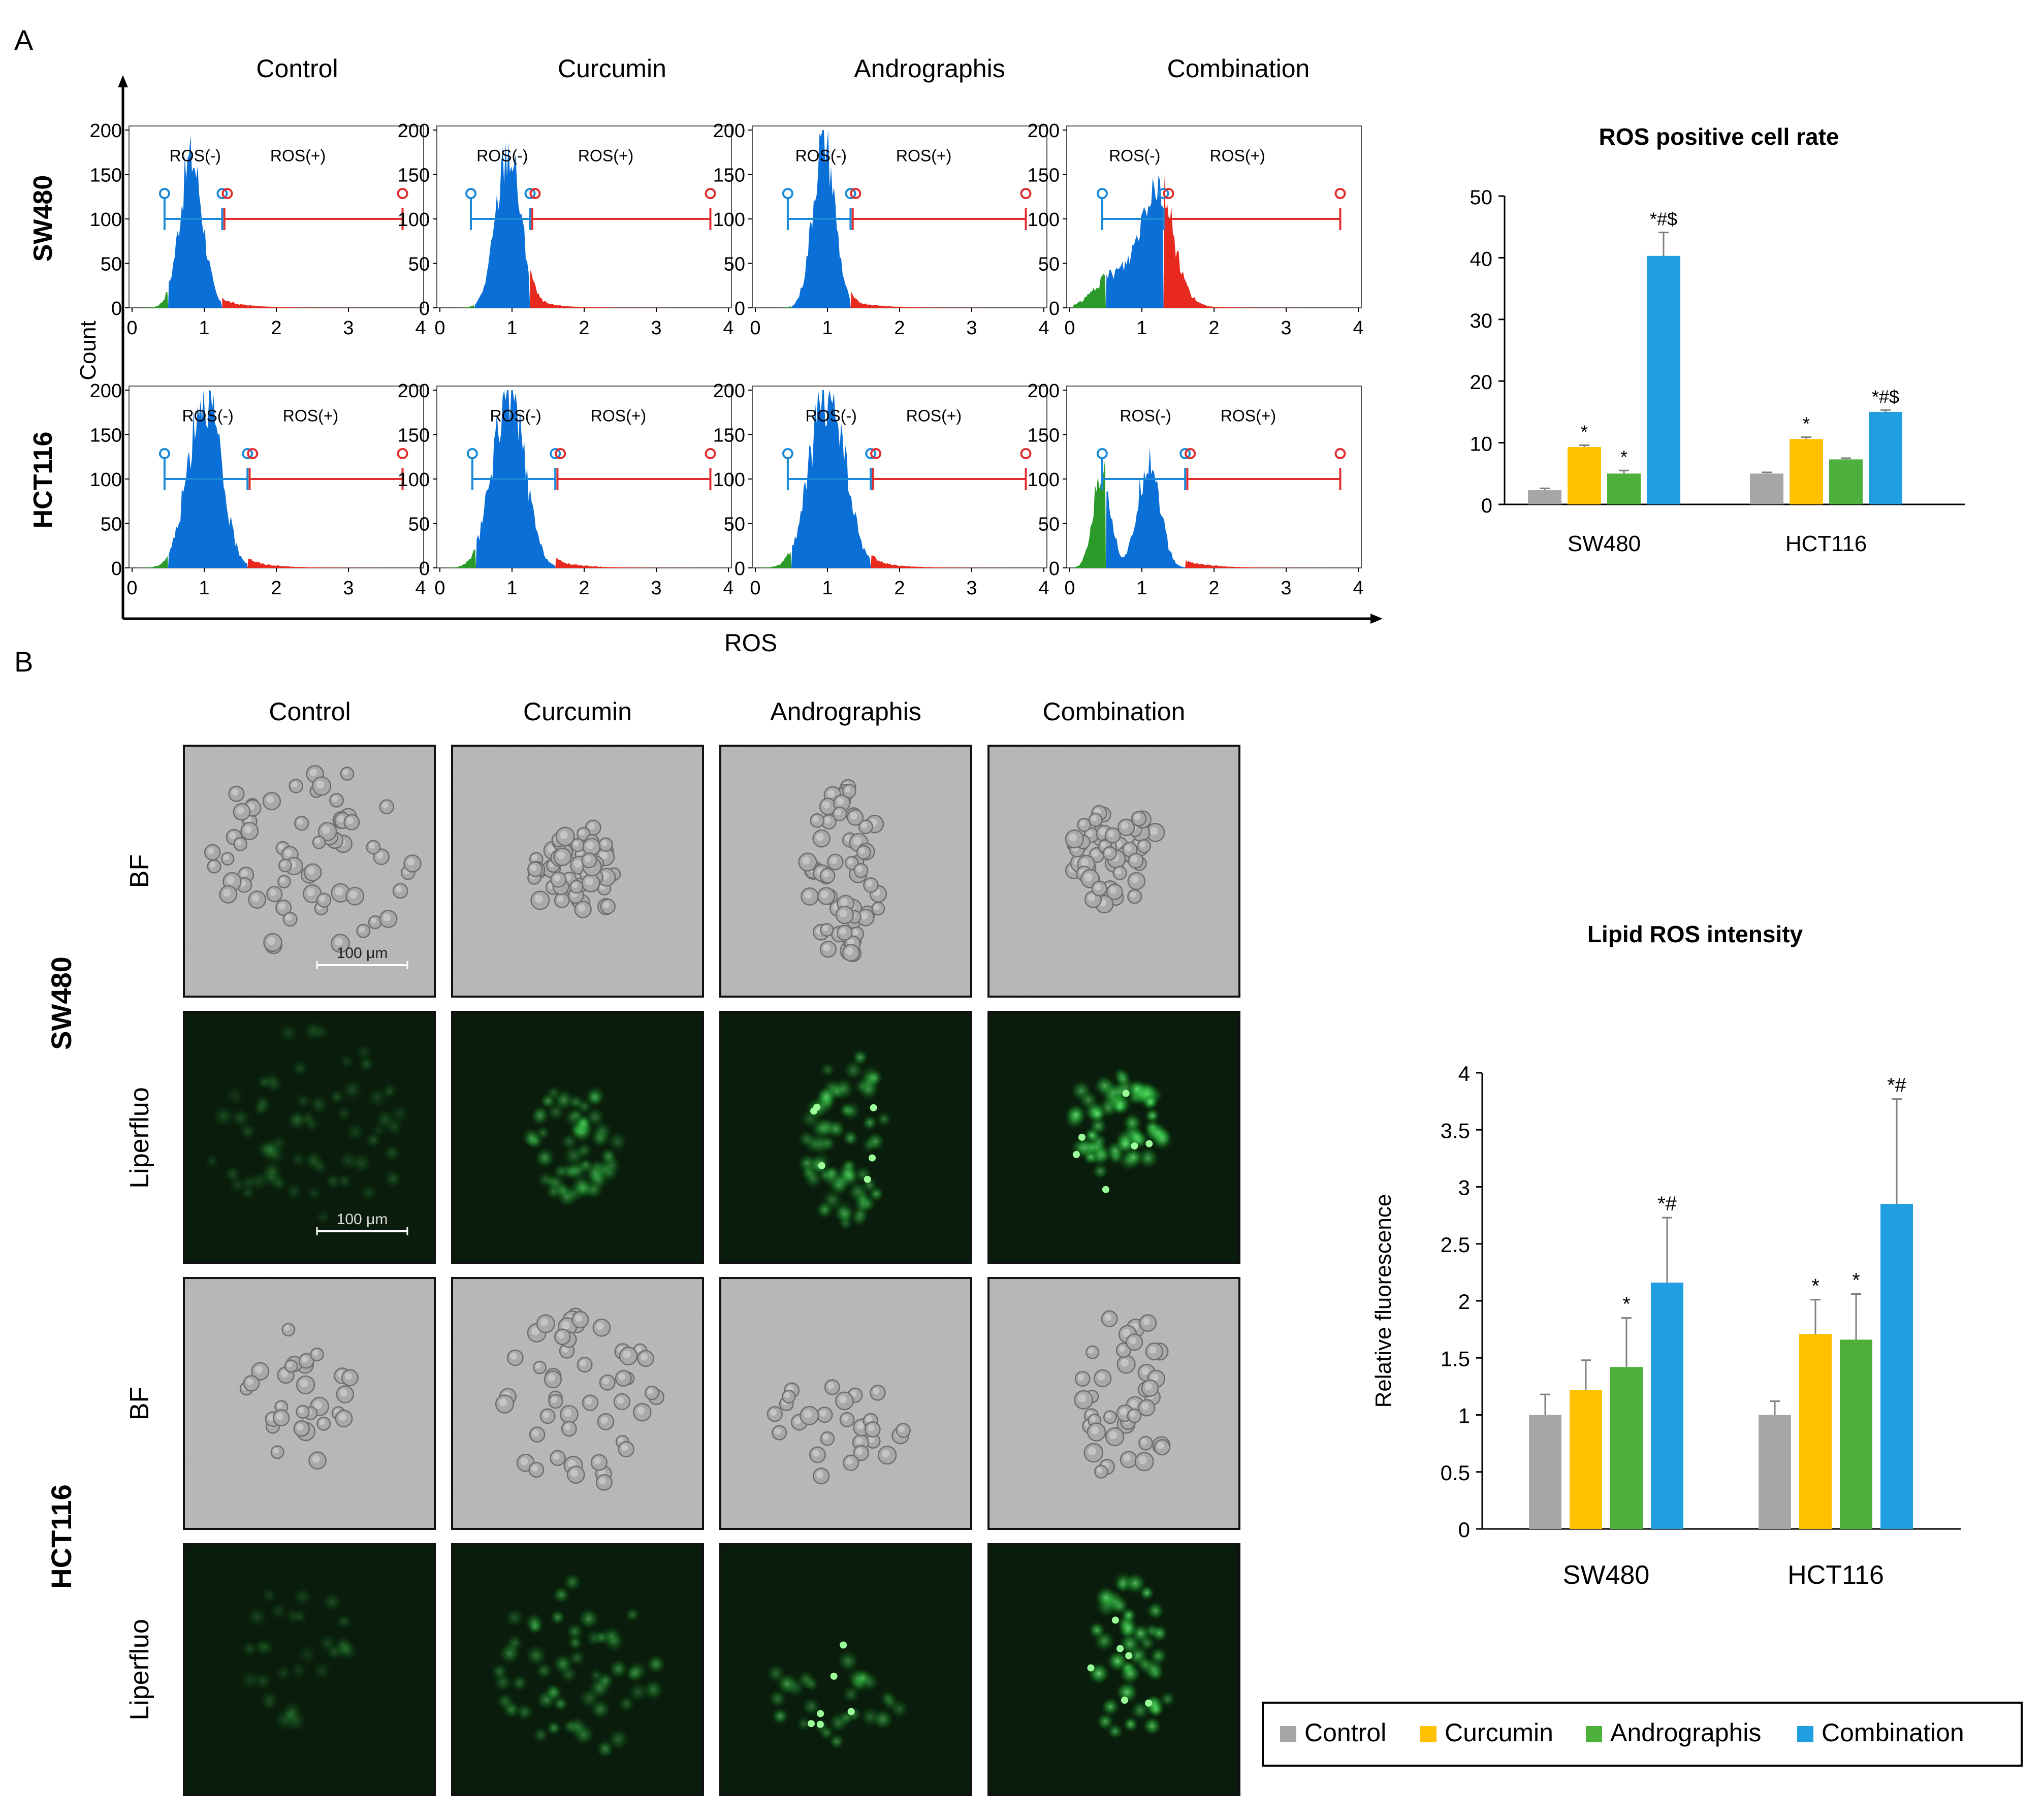 The width and height of the screenshot is (2043, 1820). Describe the element at coordinates (1113, 1403) in the screenshot. I see `bf-image-hct116-combination` at that location.